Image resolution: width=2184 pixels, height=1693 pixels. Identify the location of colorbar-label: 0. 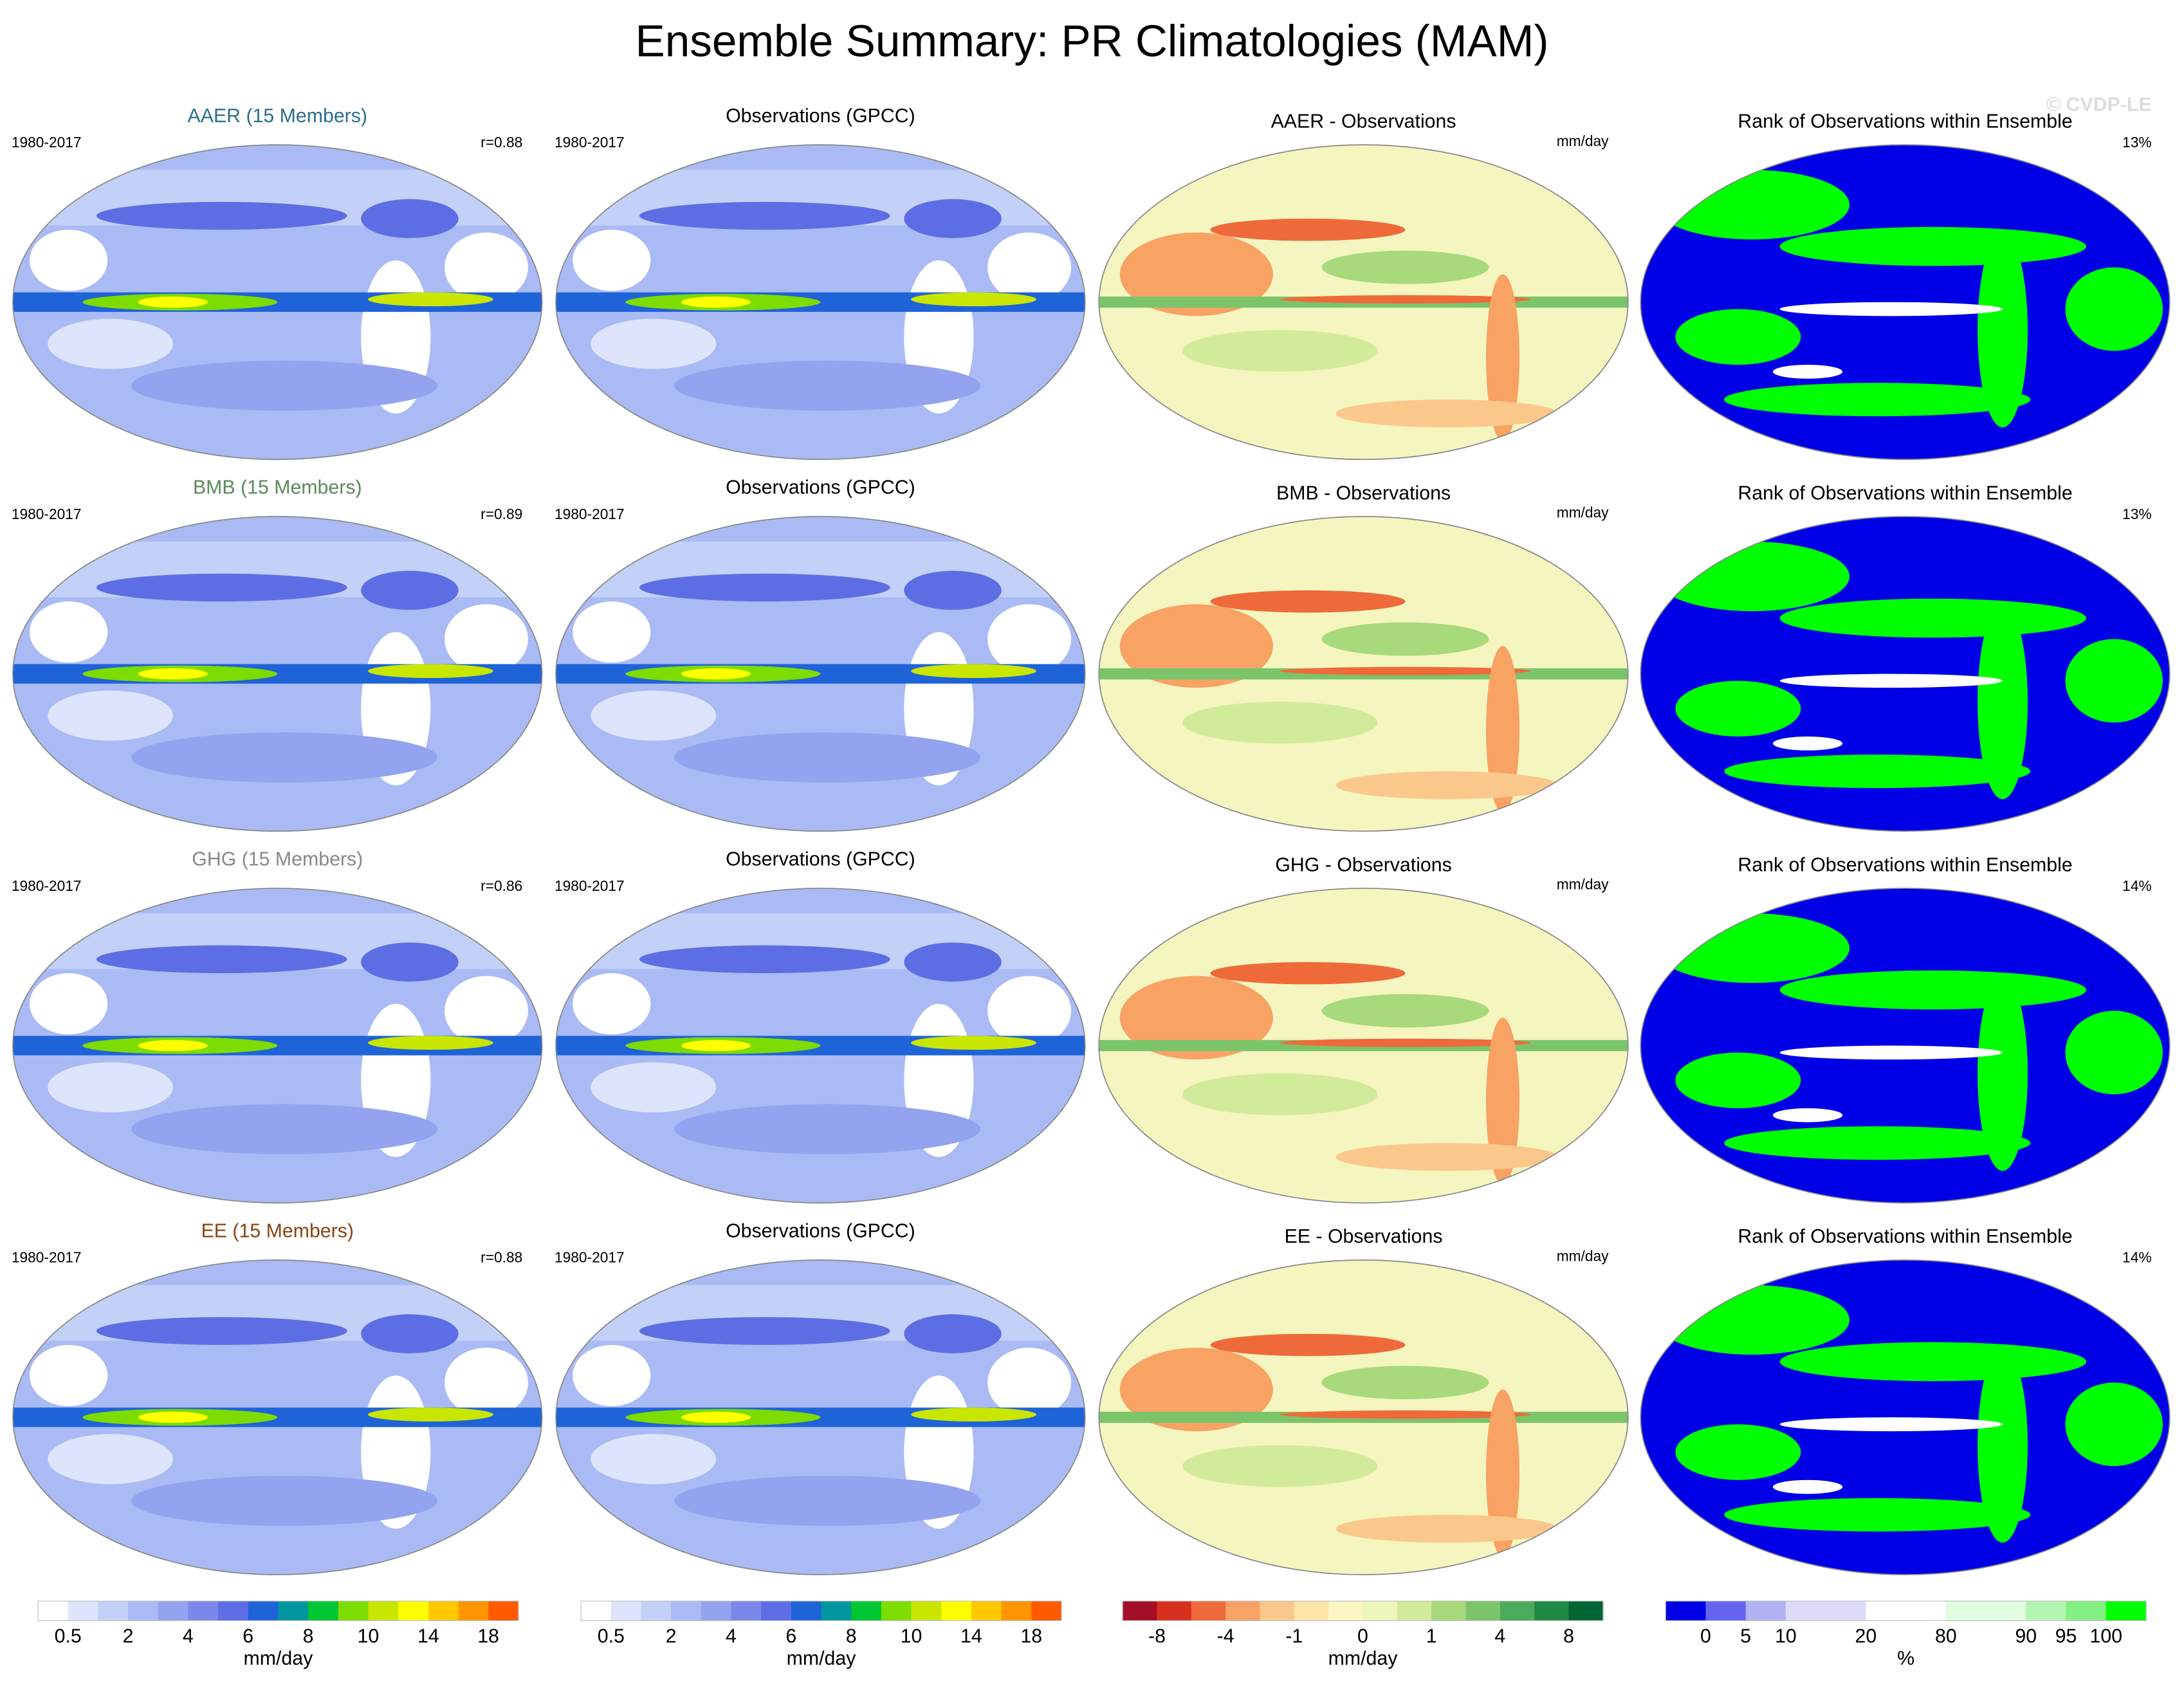
(1706, 1636).